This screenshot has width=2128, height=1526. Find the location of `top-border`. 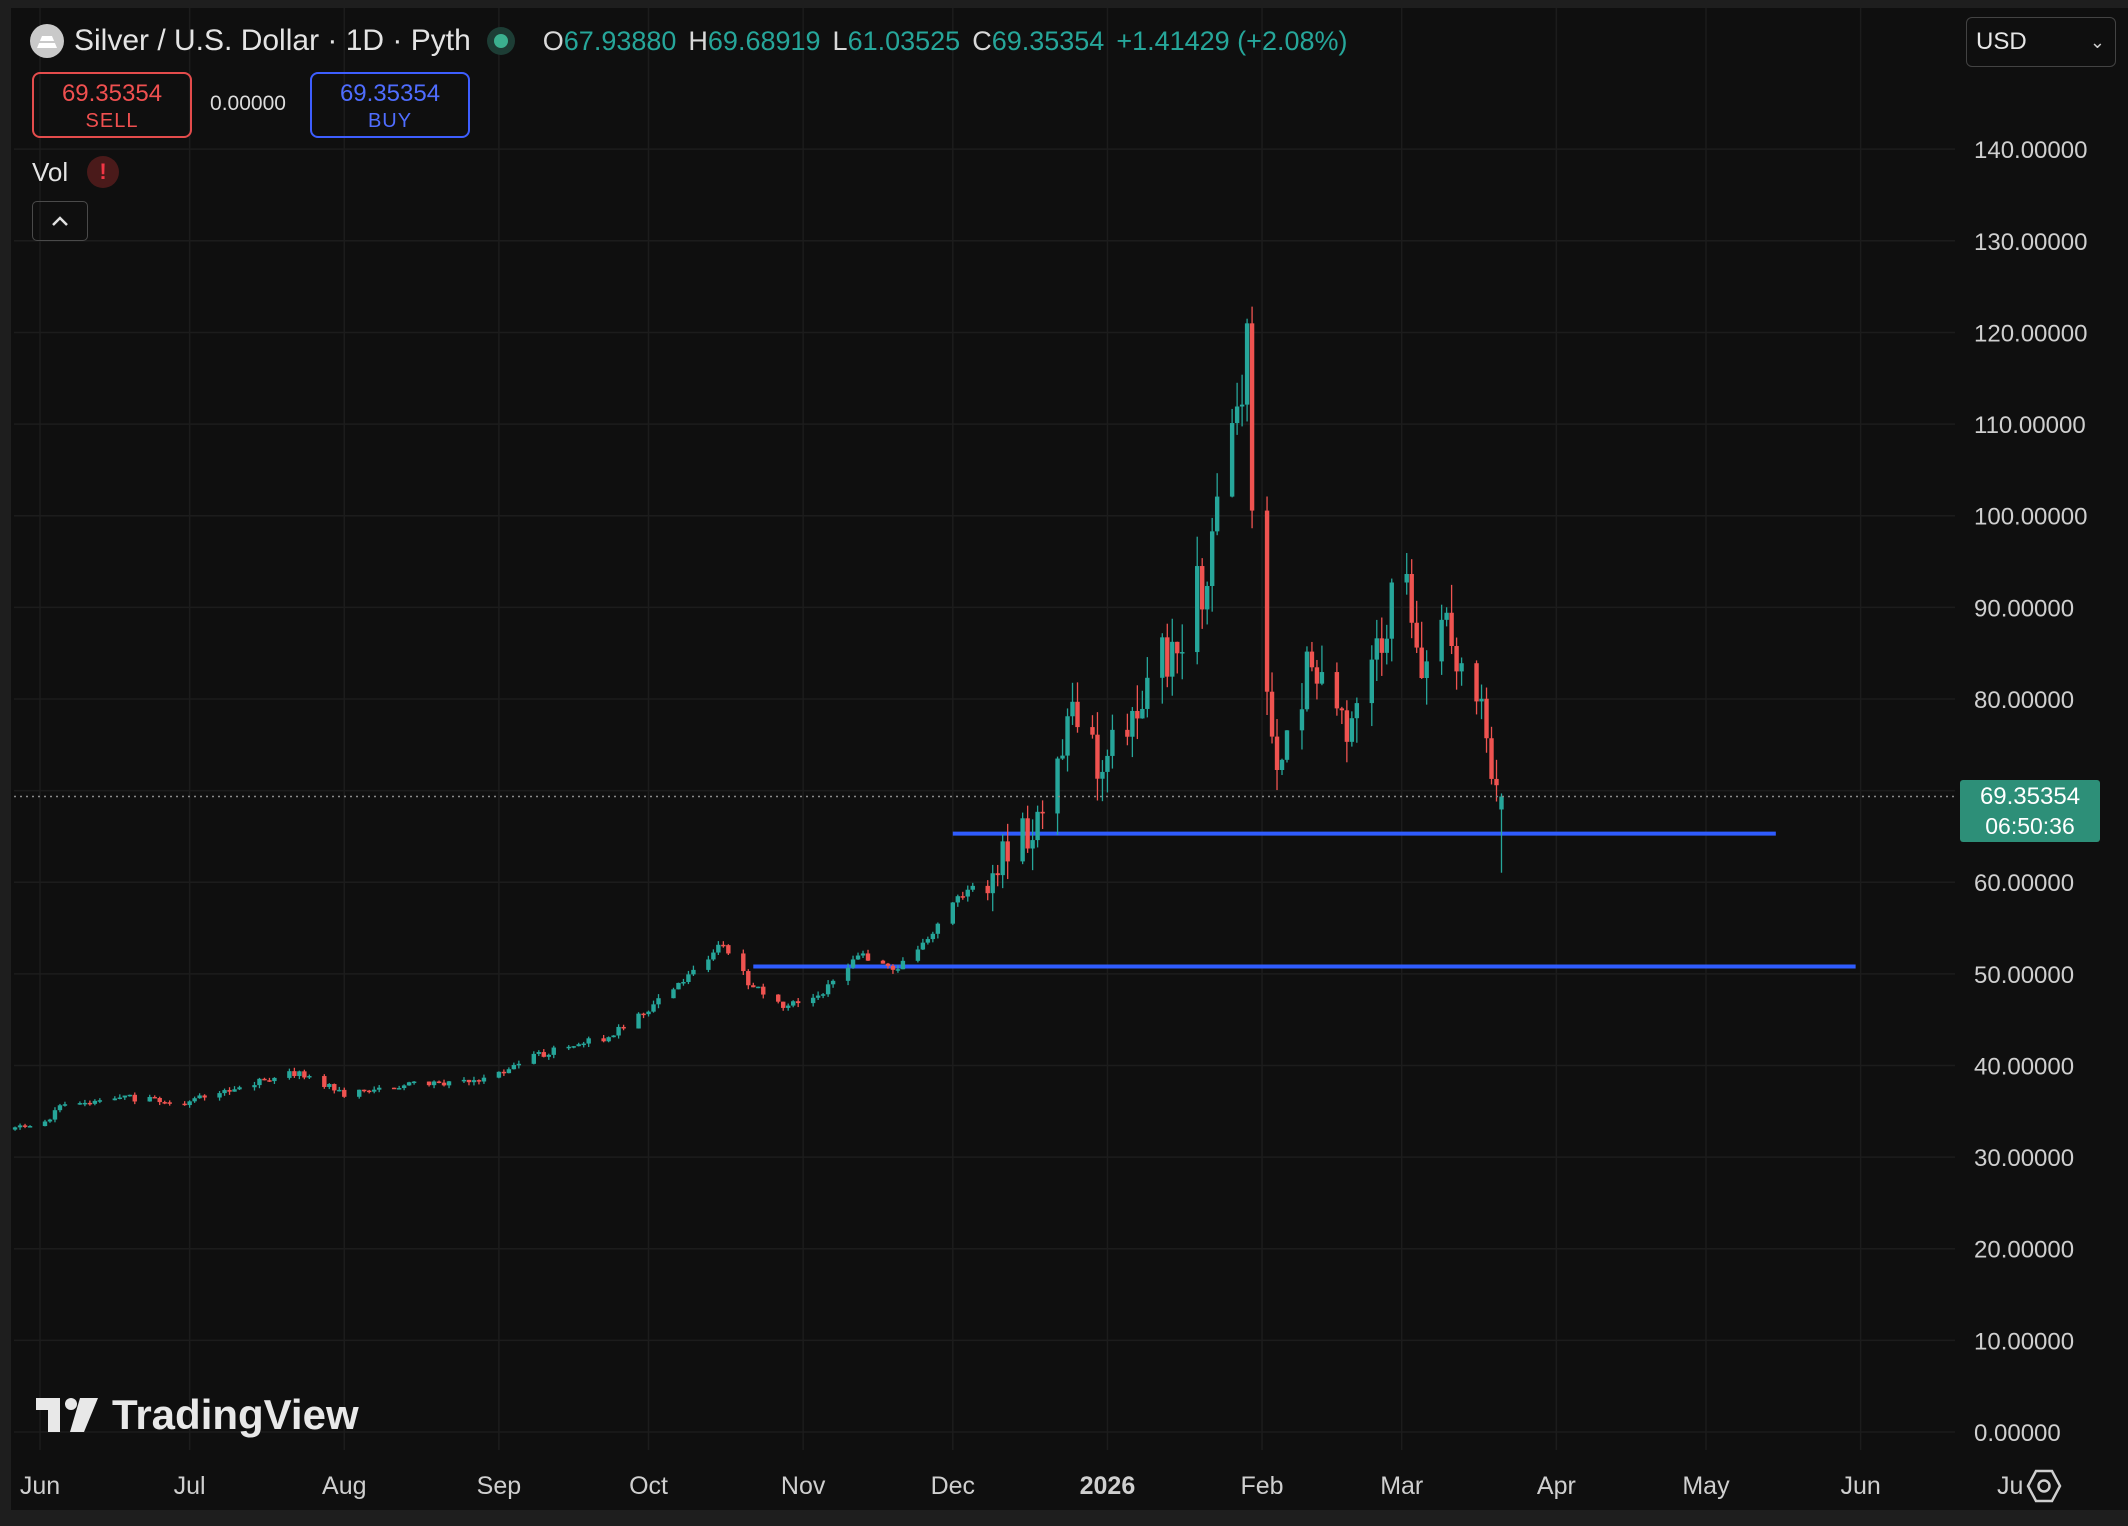

top-border is located at coordinates (1064, 4).